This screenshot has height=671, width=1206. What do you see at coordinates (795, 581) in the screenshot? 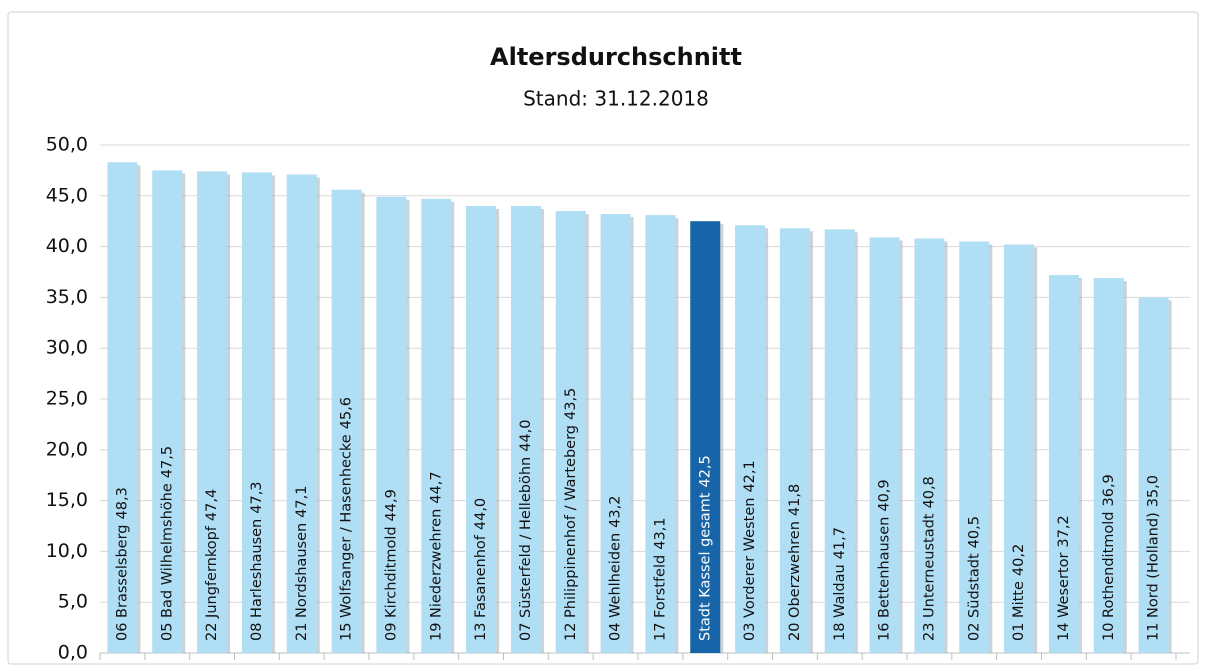
I see `category-label: 20 Oberzwehren` at bounding box center [795, 581].